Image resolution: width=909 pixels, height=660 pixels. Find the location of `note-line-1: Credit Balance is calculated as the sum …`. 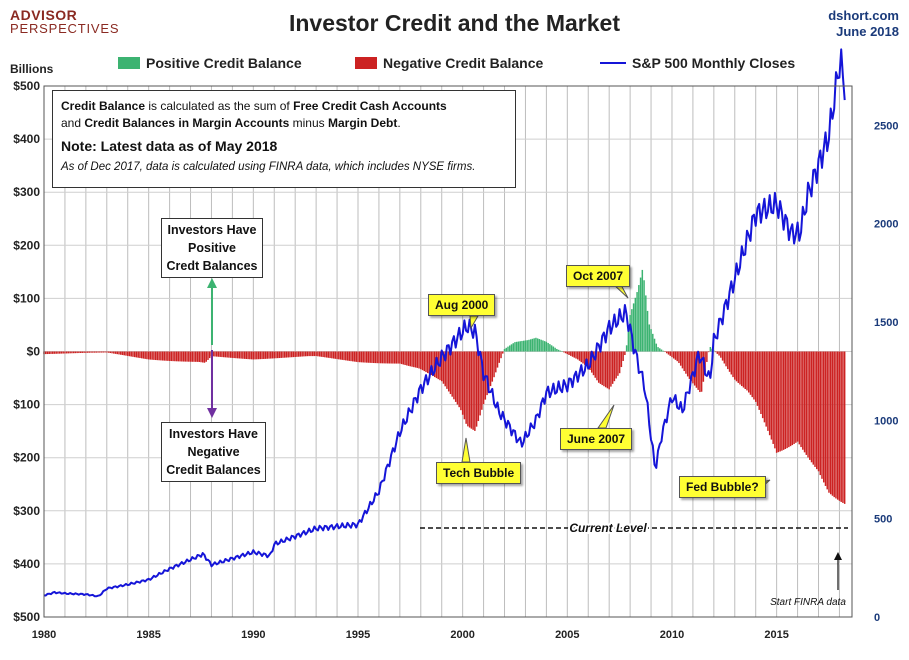

note-line-1: Credit Balance is calculated as the sum … is located at coordinates (284, 106).